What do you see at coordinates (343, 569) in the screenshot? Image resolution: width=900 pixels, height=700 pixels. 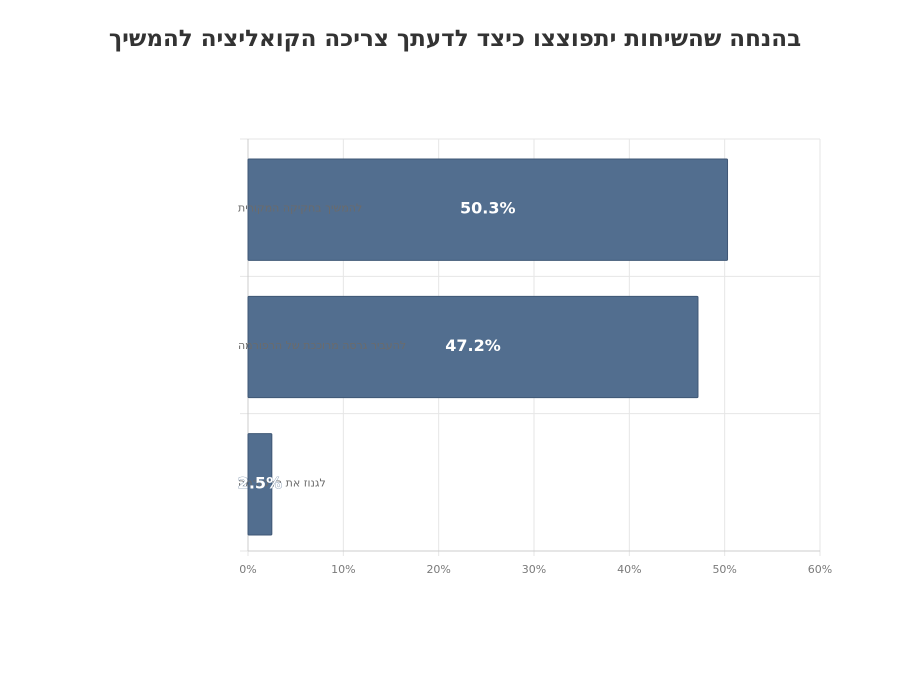 I see `x-tick-label: 10%` at bounding box center [343, 569].